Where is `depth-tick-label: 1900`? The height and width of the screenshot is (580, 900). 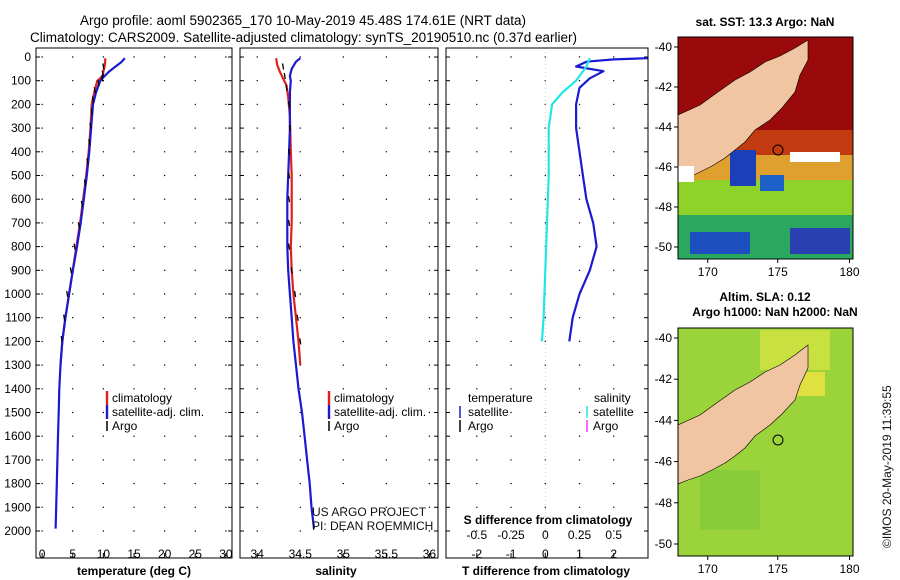 depth-tick-label: 1900 is located at coordinates (17, 507).